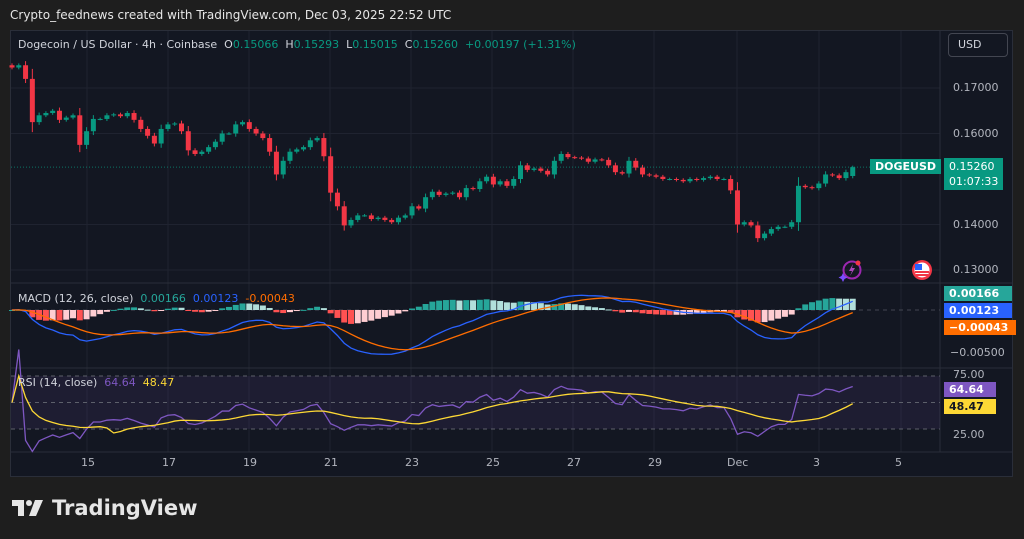  Describe the element at coordinates (104, 508) in the screenshot. I see `tradingview-logo: TradingView` at that location.